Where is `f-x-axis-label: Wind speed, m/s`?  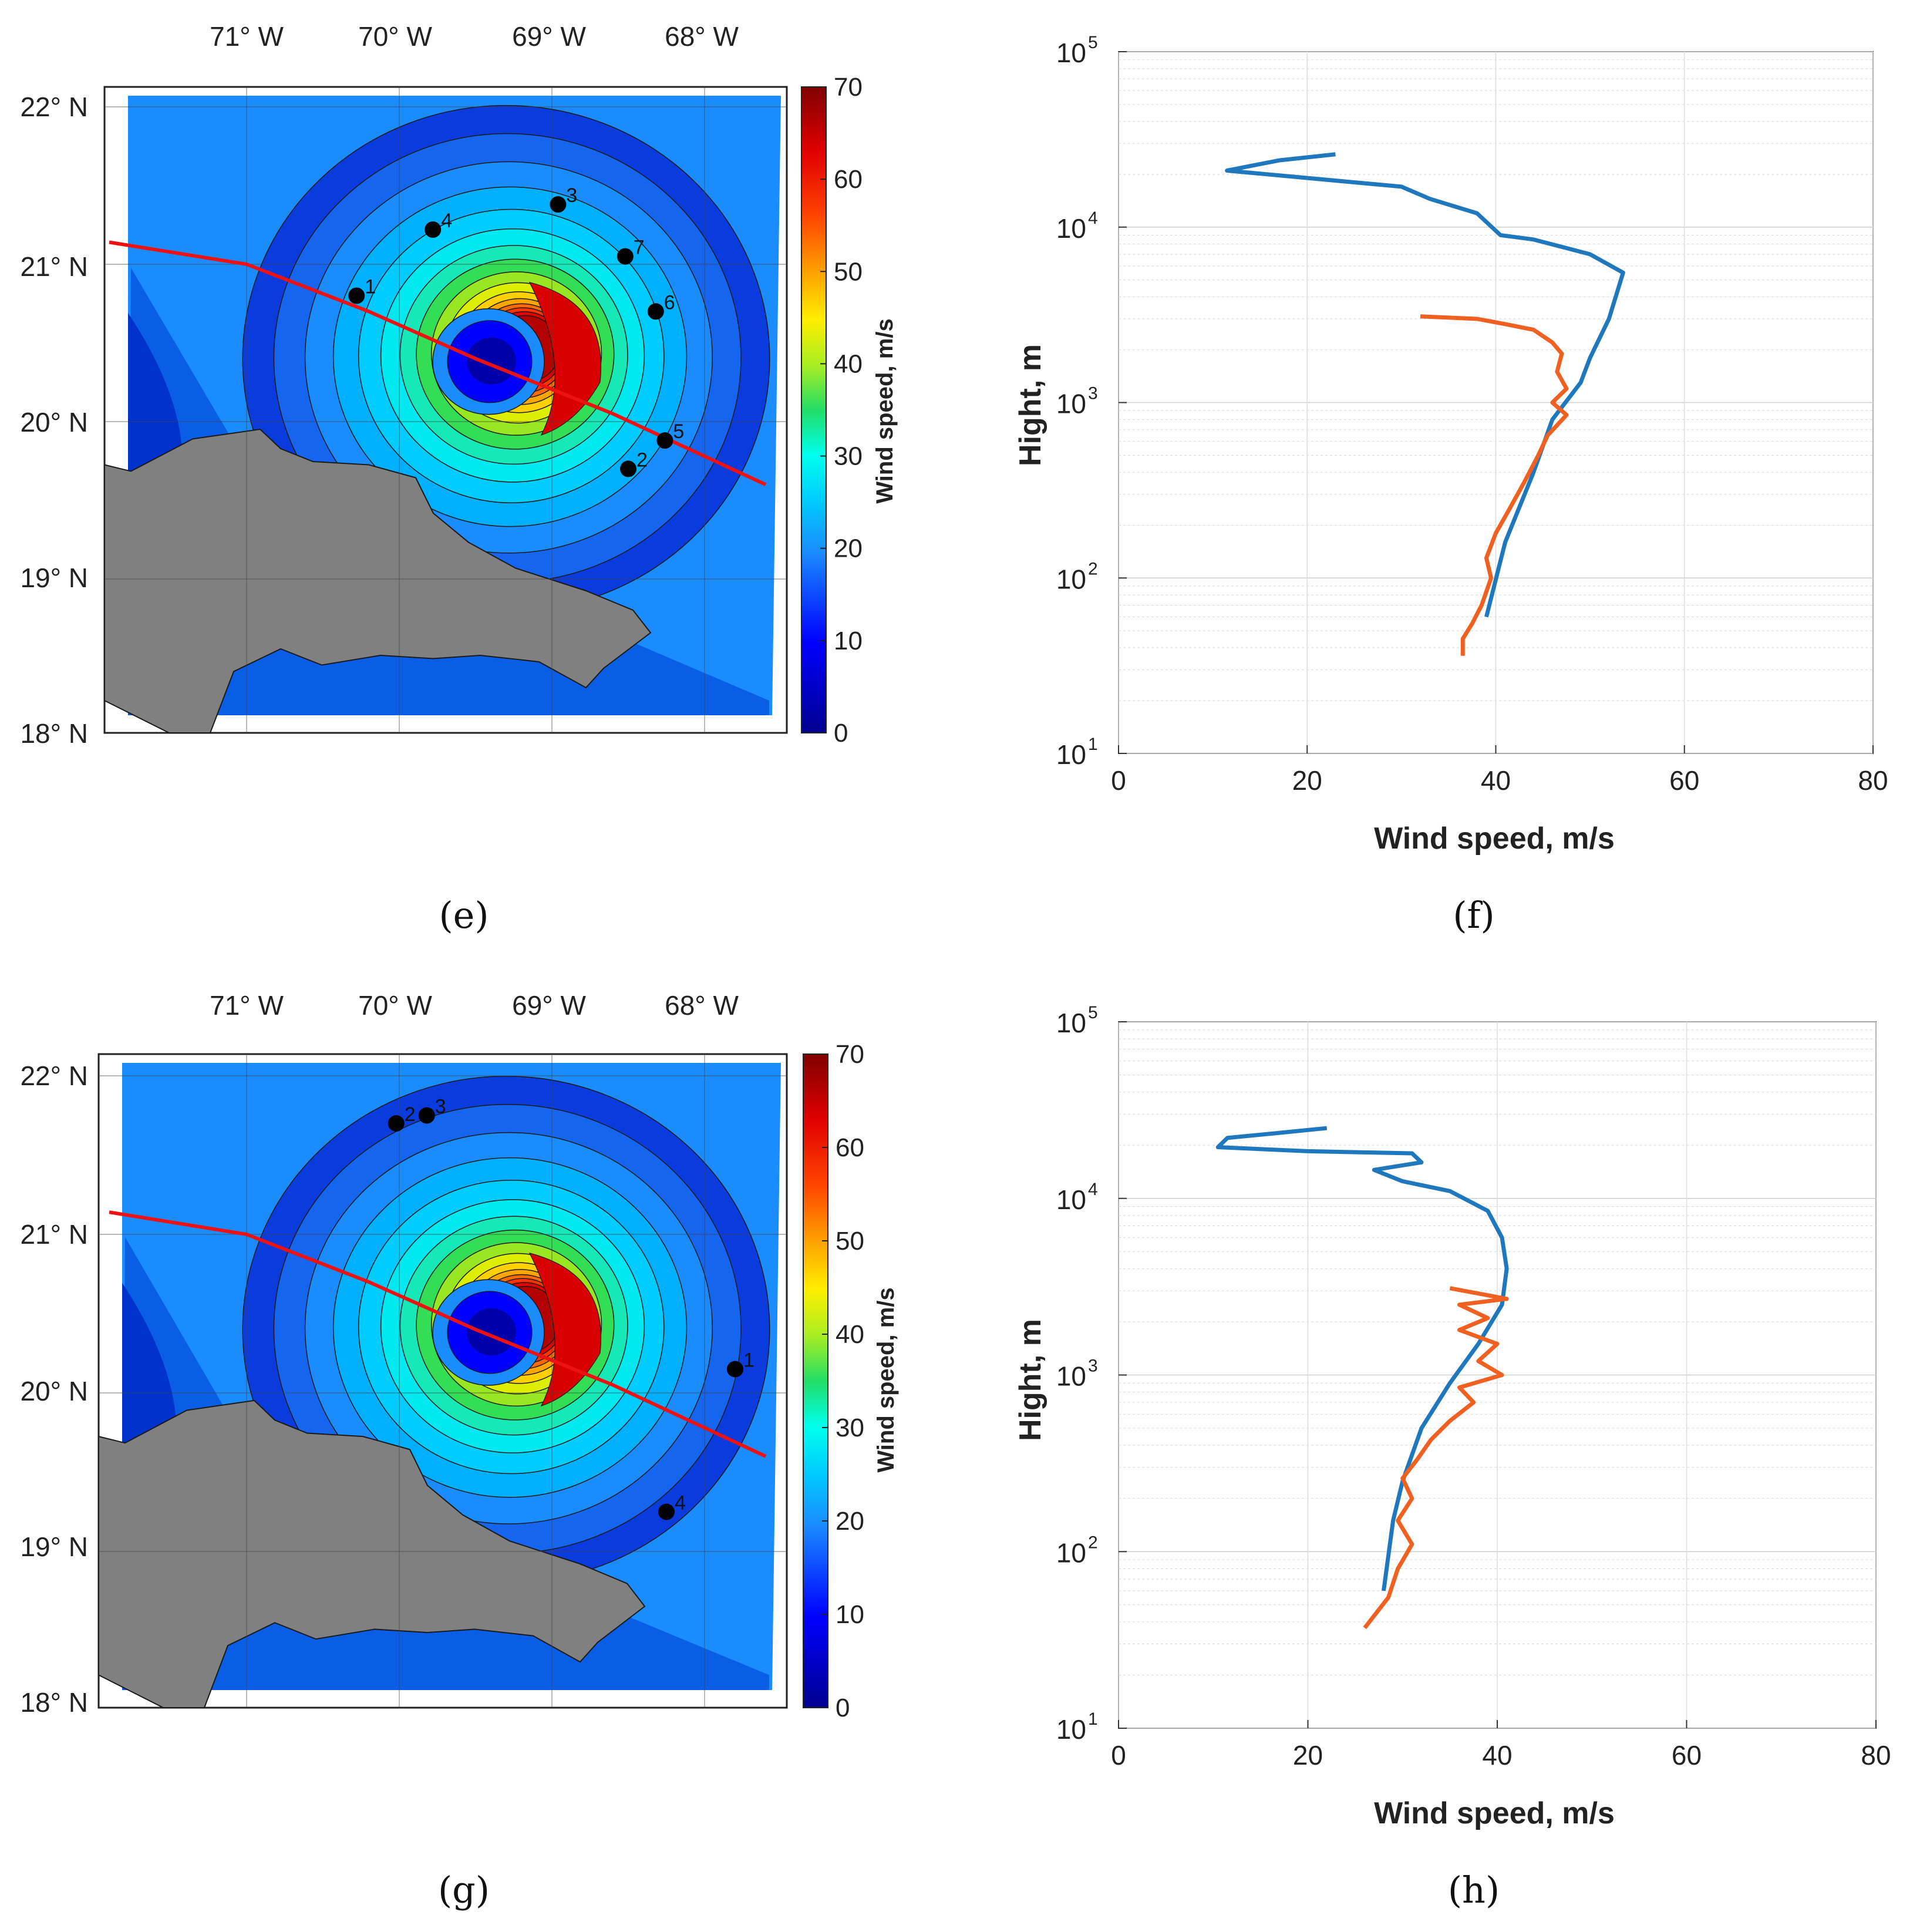 f-x-axis-label: Wind speed, m/s is located at coordinates (1494, 839).